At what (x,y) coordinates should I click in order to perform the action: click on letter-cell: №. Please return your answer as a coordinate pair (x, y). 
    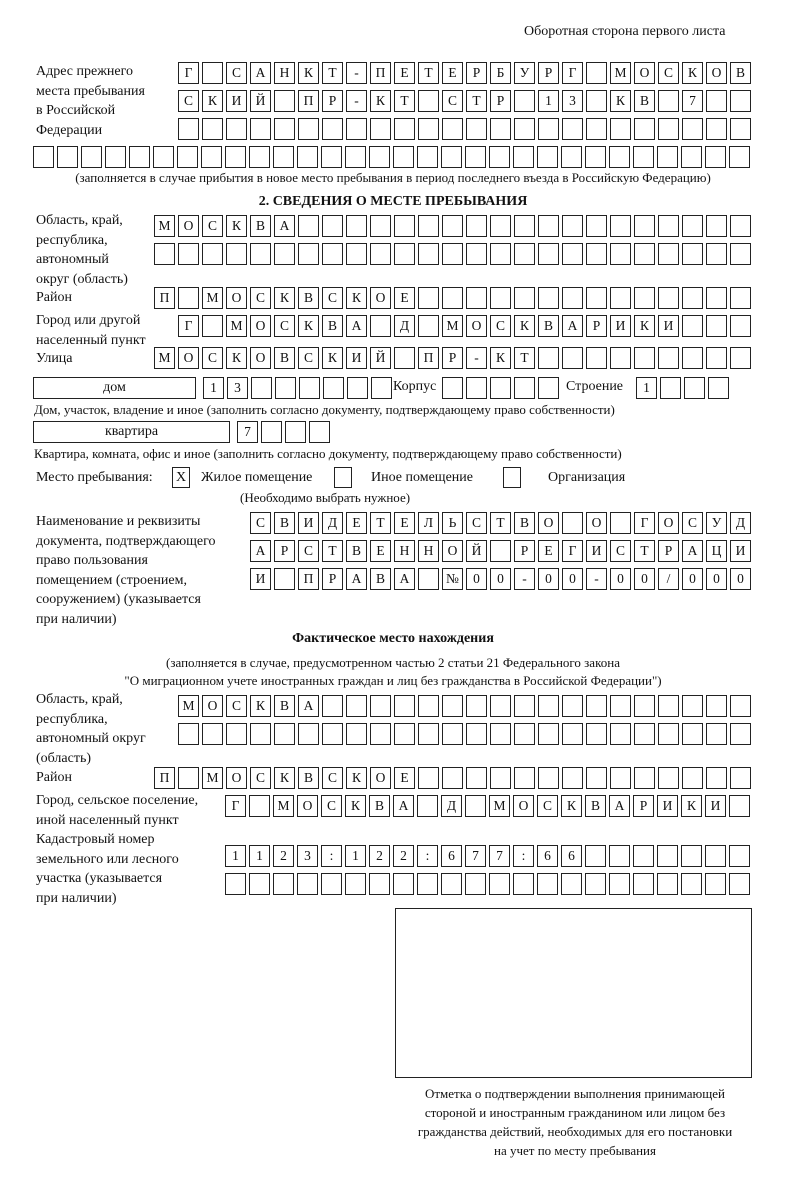
    Looking at the image, I should click on (452, 579).